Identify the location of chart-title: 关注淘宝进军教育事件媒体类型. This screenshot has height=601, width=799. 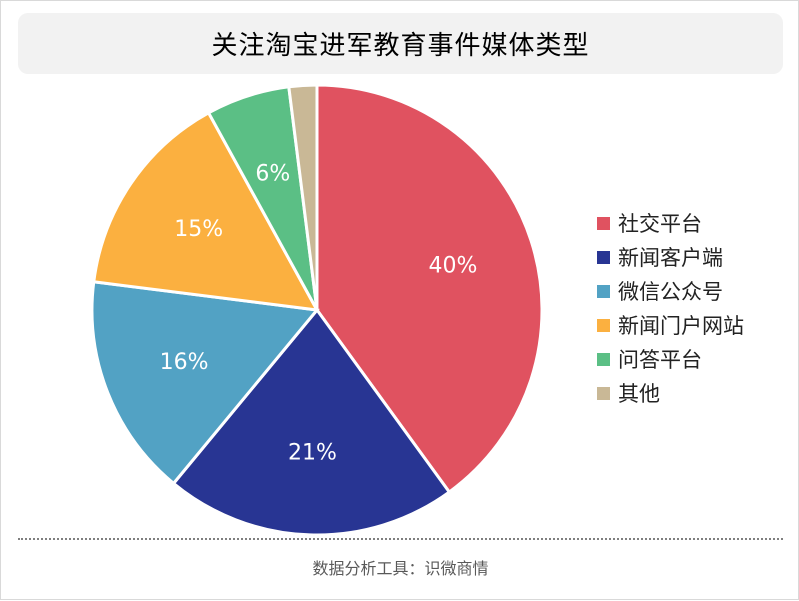
(400, 46).